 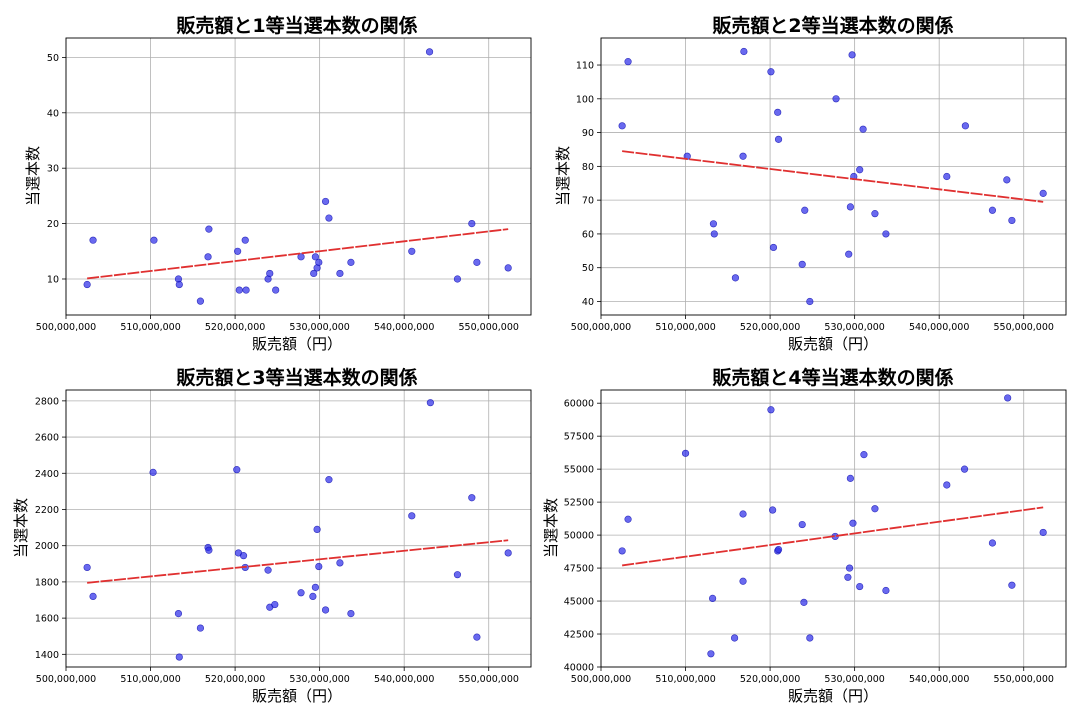 I want to click on y-tick-label: 2400, so click(x=47, y=474).